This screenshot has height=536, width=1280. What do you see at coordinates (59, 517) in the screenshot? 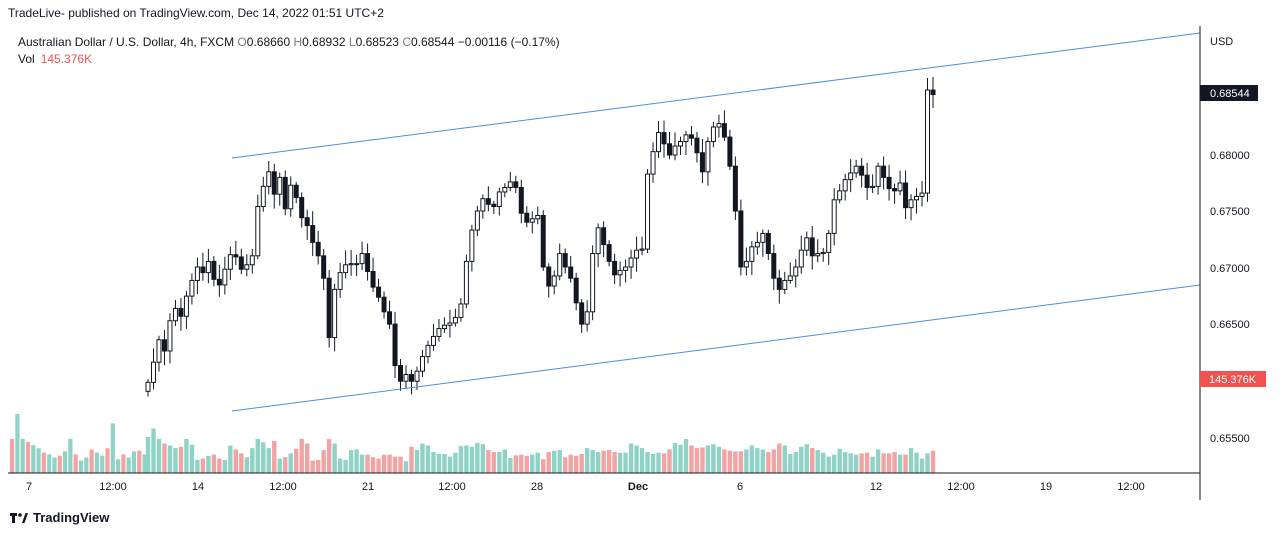
I see `tradingview-footer: TradingView` at bounding box center [59, 517].